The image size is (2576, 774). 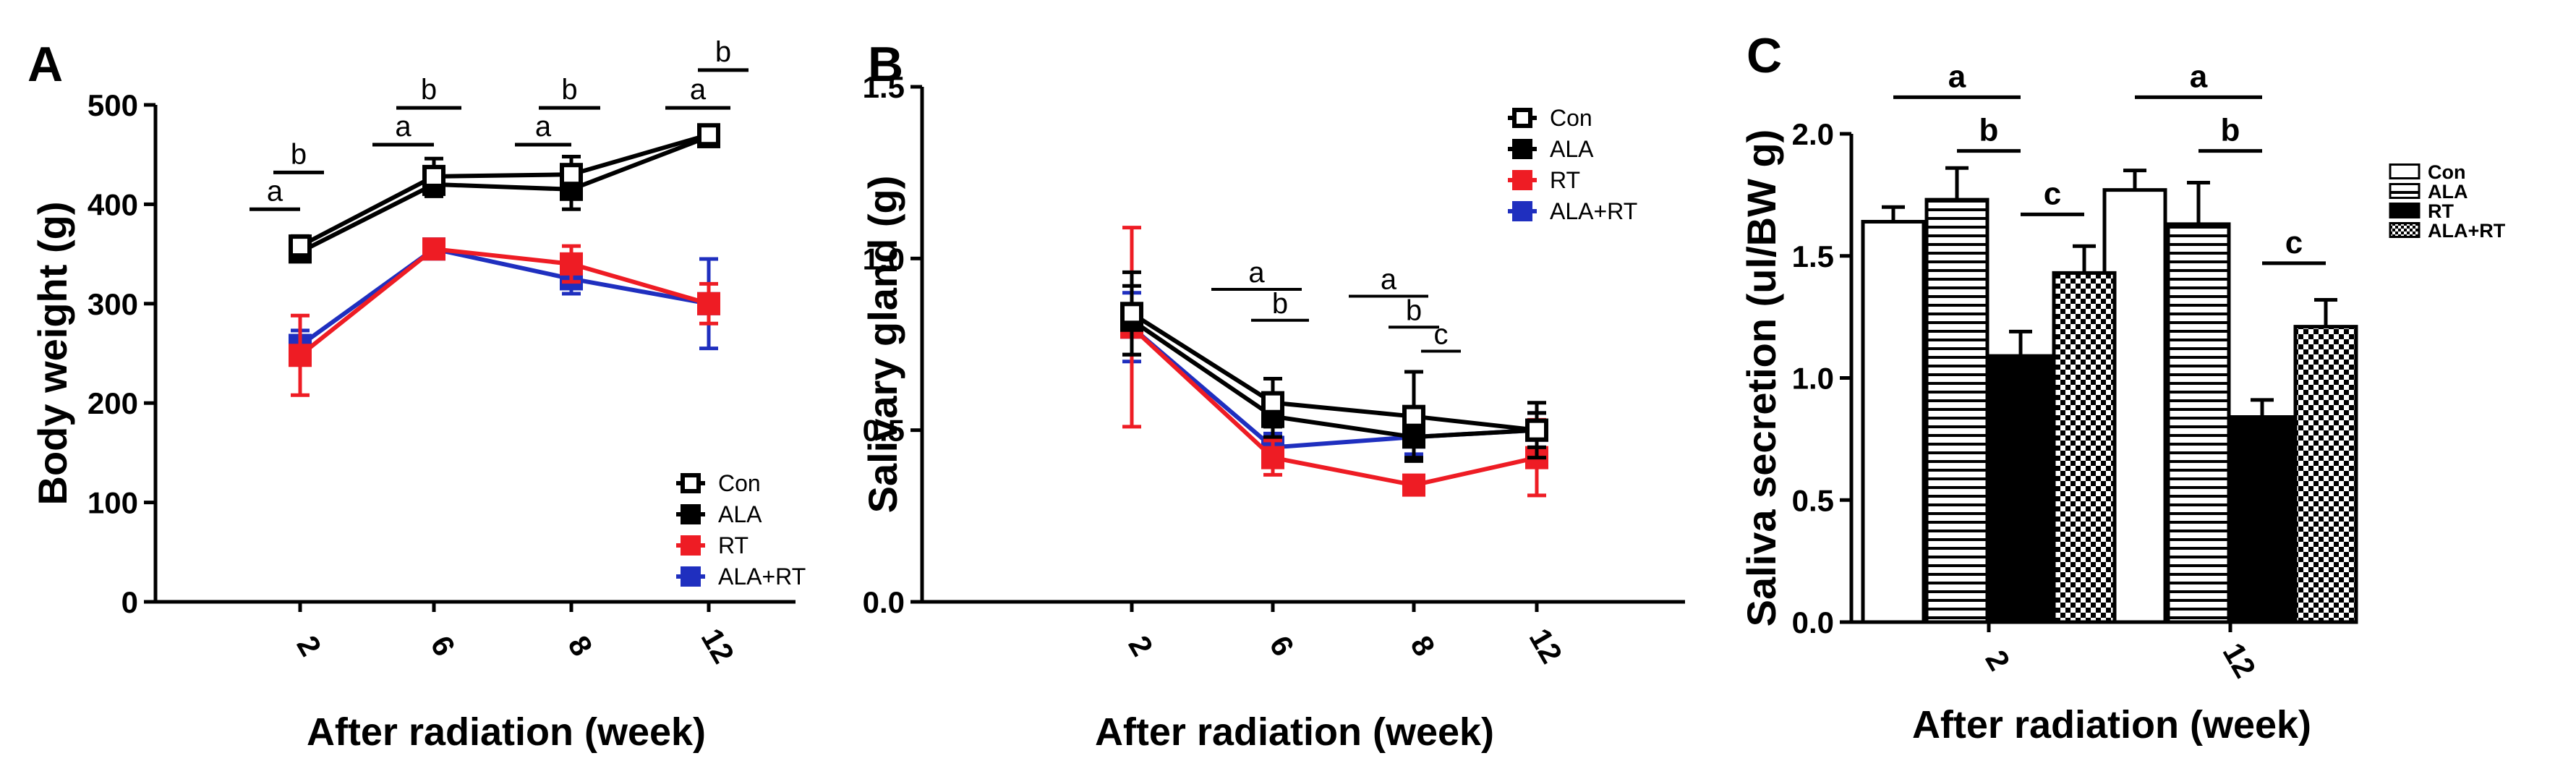 What do you see at coordinates (741, 530) in the screenshot?
I see `panel-A-legend: Con ALA RT ALA+RT` at bounding box center [741, 530].